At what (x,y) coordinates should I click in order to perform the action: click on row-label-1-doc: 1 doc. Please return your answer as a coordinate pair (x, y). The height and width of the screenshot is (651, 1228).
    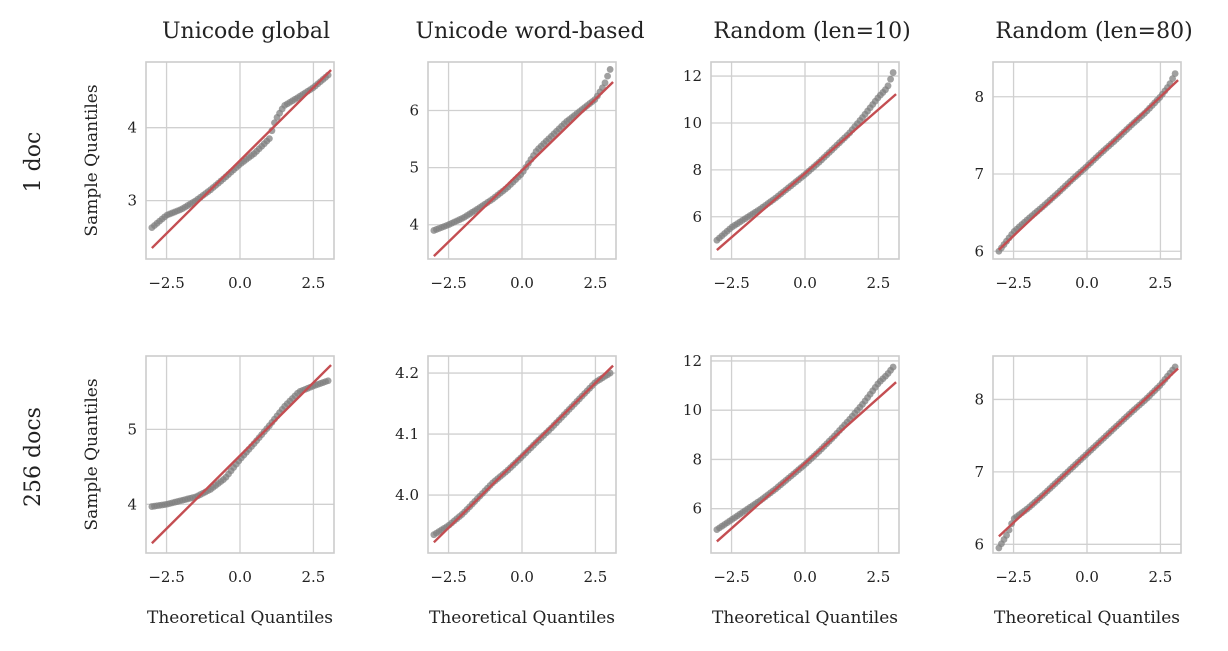
    Looking at the image, I should click on (33, 162).